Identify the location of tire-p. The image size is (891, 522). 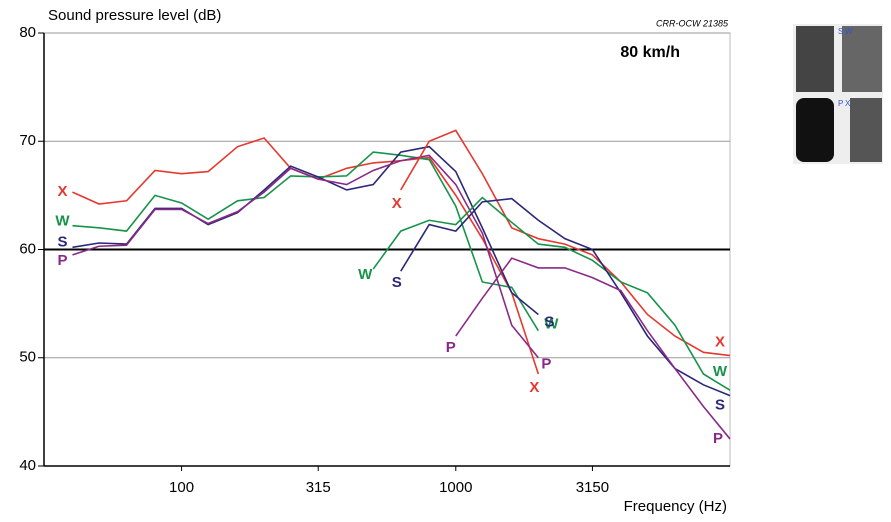
(815, 130).